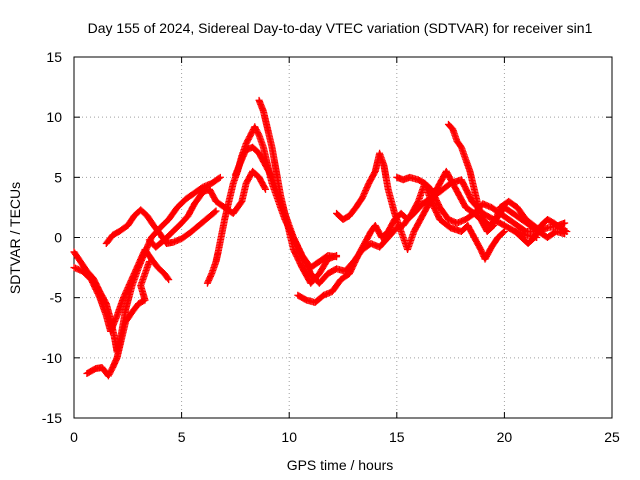 This screenshot has height=480, width=640. I want to click on y-tick-label: 5, so click(58, 177).